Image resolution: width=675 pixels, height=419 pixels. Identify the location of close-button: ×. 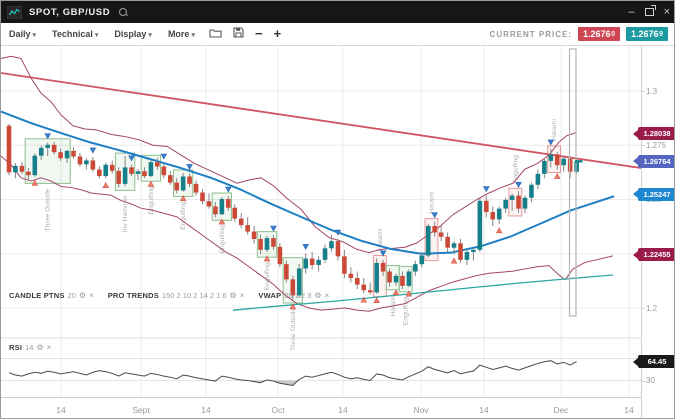
(666, 12).